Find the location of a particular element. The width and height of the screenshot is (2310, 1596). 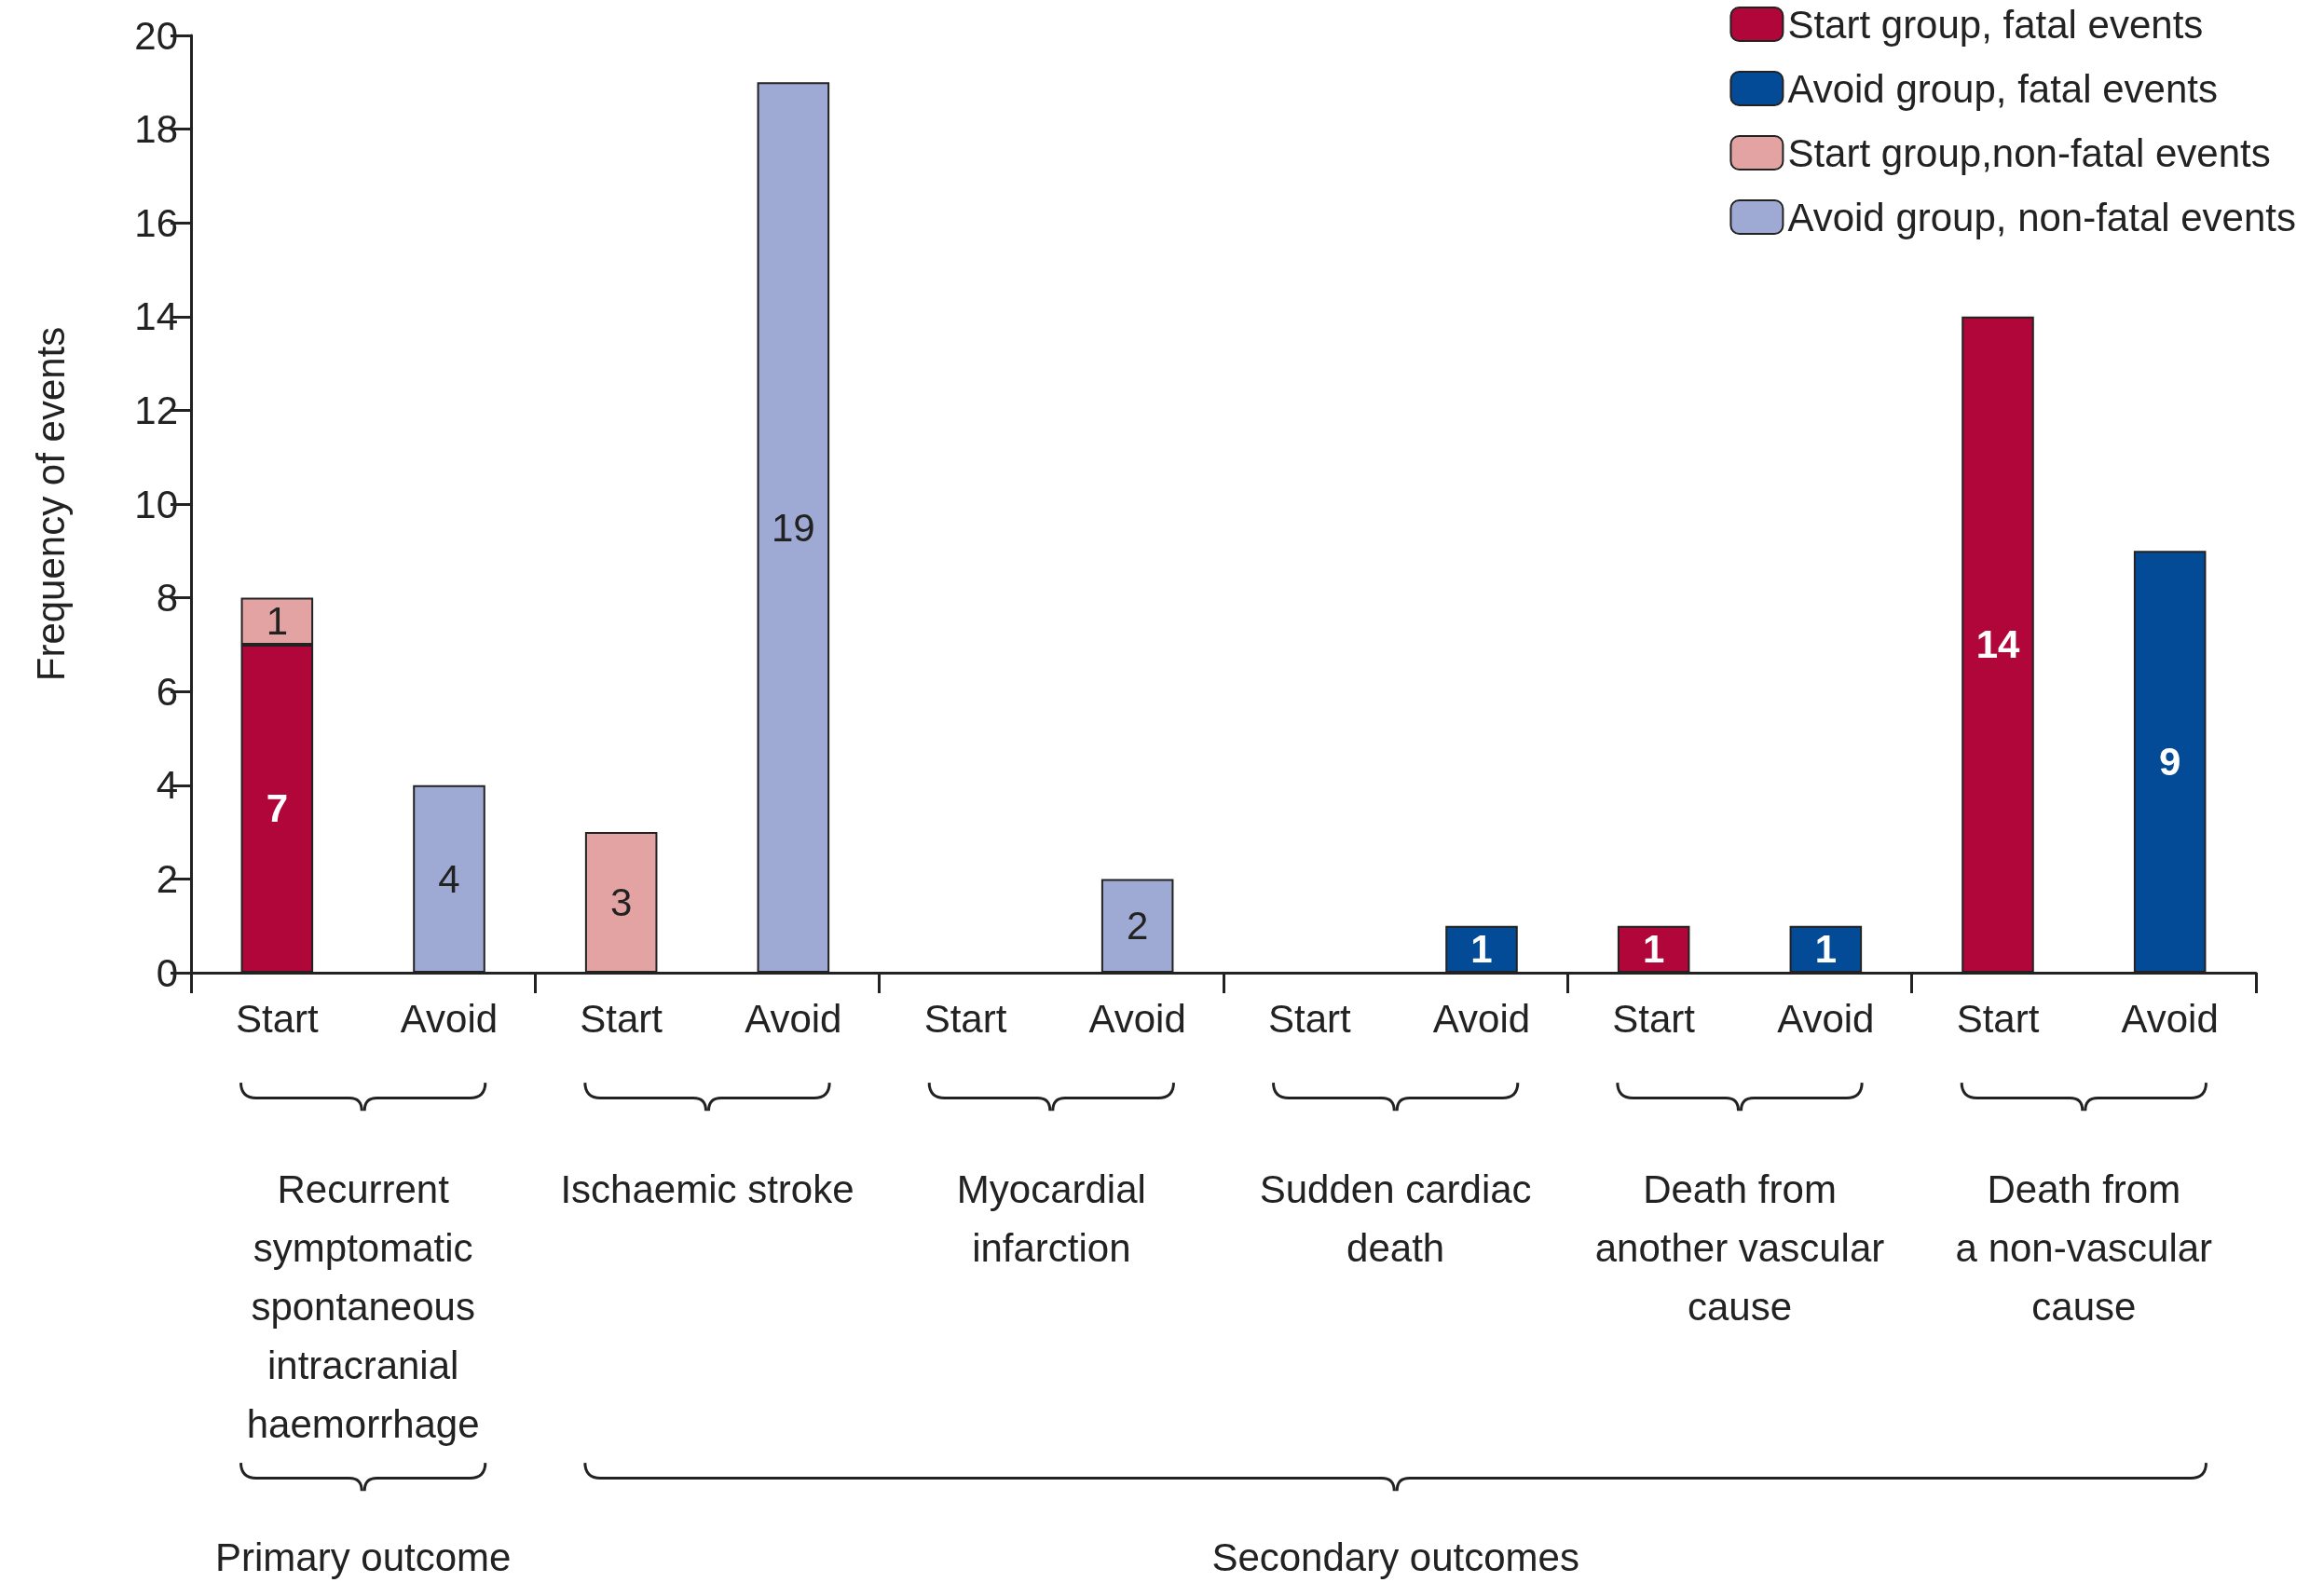

y-tick-label: 10 is located at coordinates (156, 504).